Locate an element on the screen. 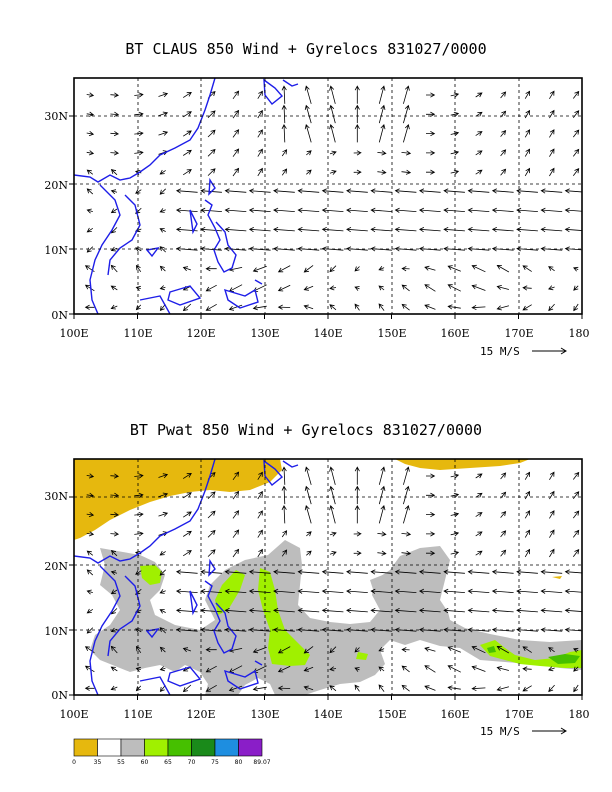 The height and width of the screenshot is (792, 612). colorbar-label: 55 is located at coordinates (121, 762).